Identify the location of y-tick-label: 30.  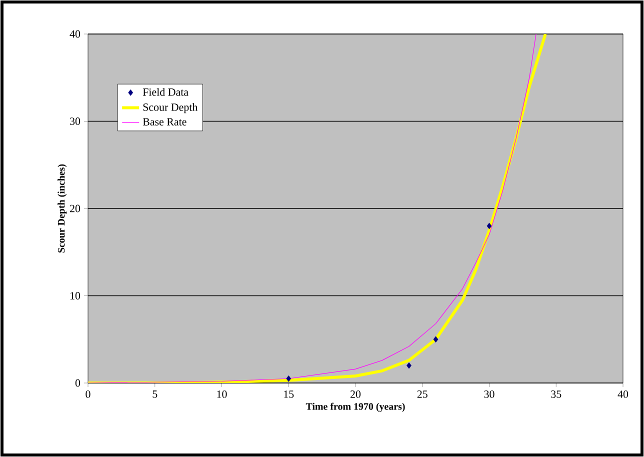
(75, 121).